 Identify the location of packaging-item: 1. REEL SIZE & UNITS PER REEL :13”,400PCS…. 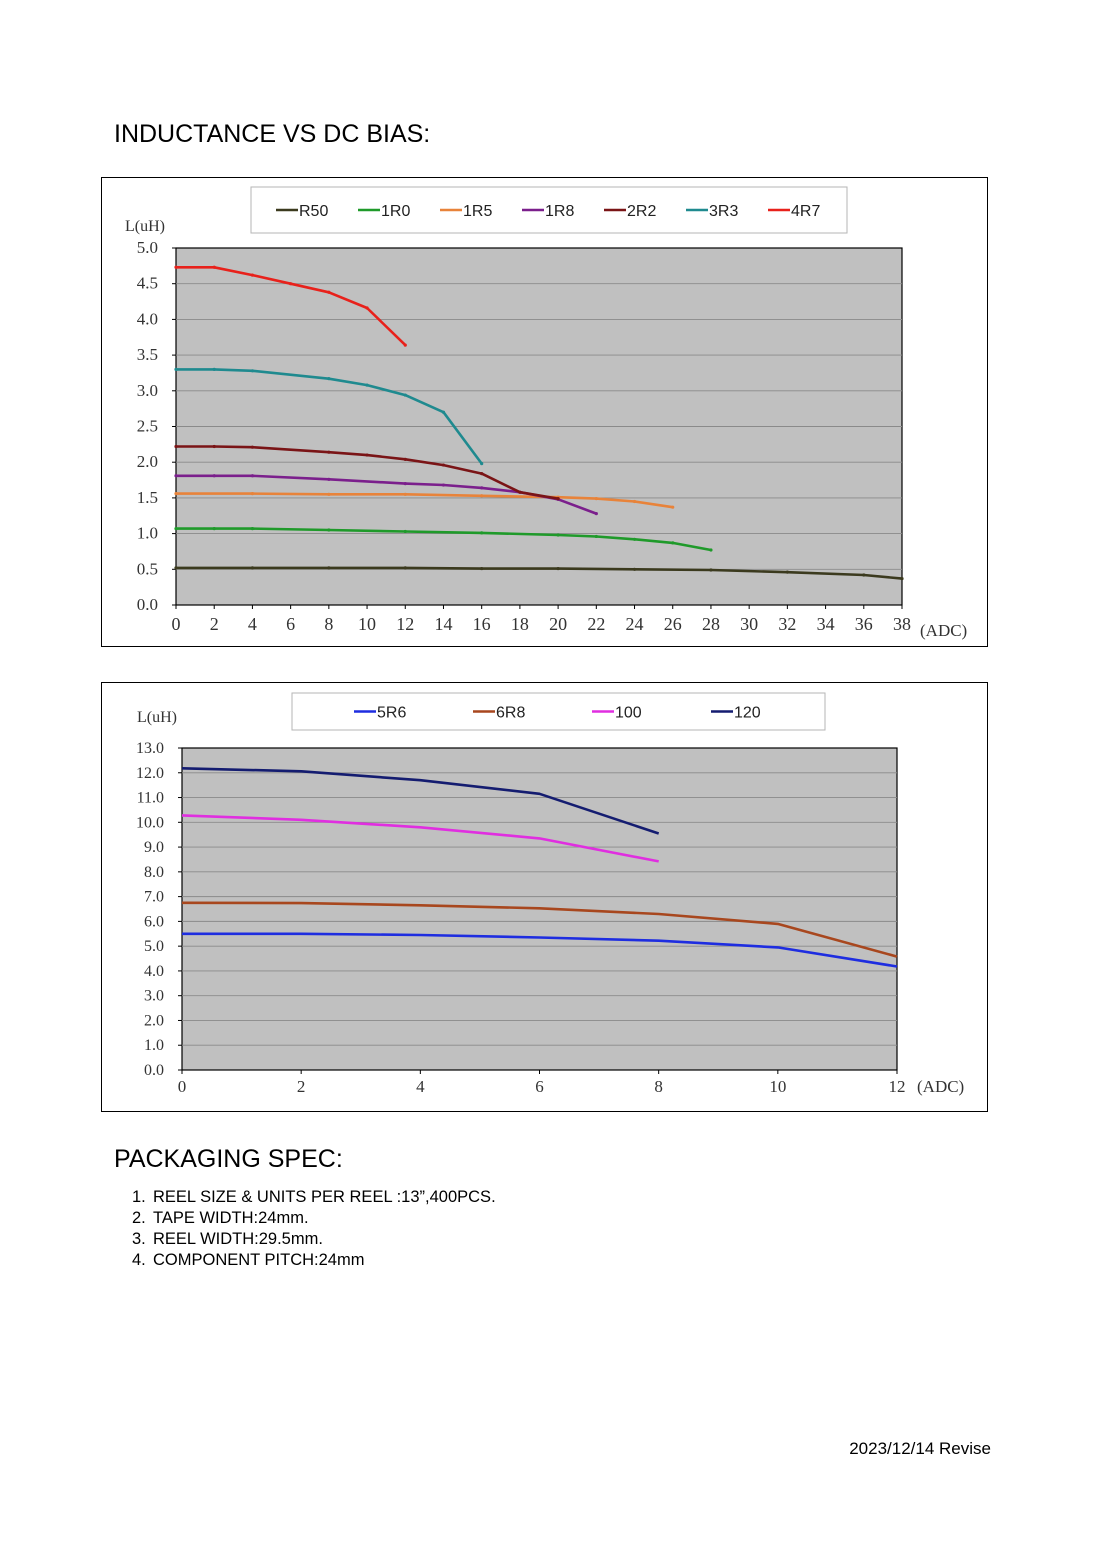
(314, 1197).